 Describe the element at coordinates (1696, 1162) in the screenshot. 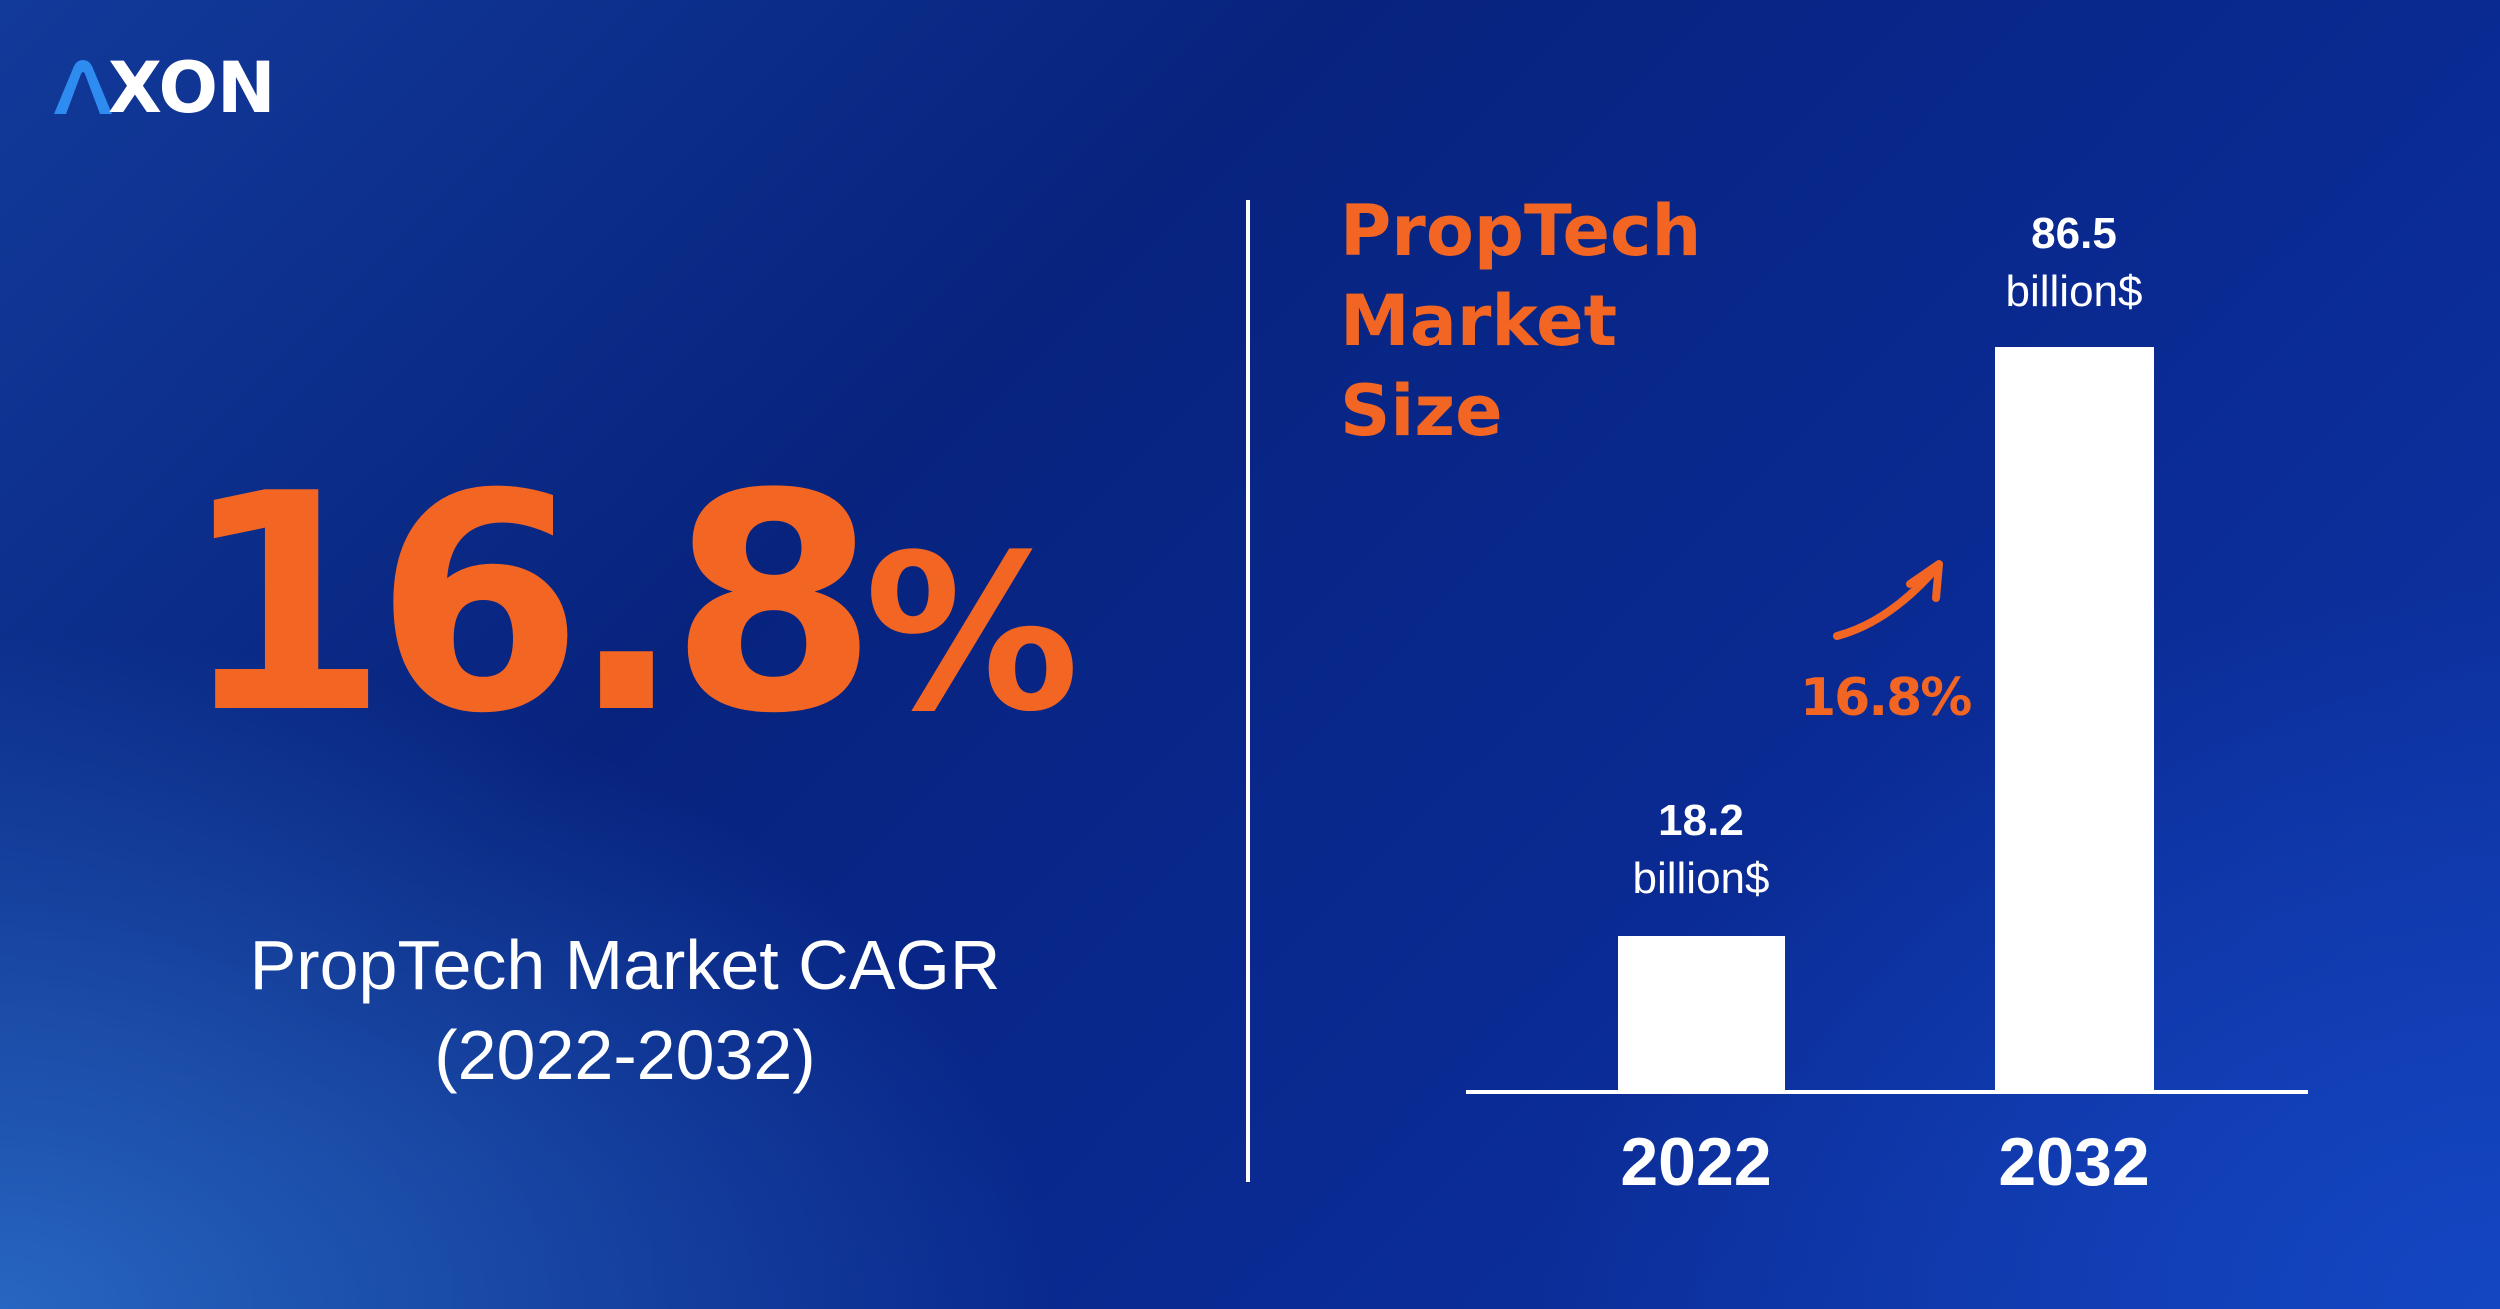

I see `x-tick-2022: 2022` at that location.